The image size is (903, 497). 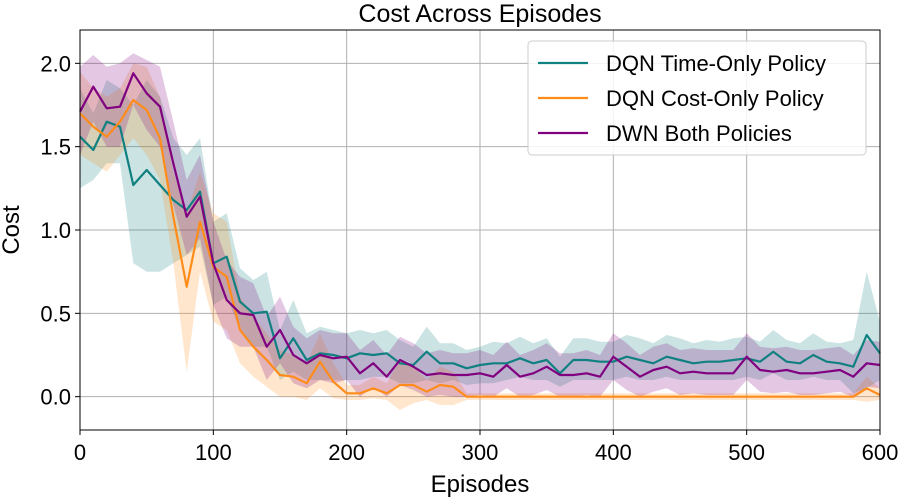 I want to click on x-tick-label: 100, so click(x=213, y=452).